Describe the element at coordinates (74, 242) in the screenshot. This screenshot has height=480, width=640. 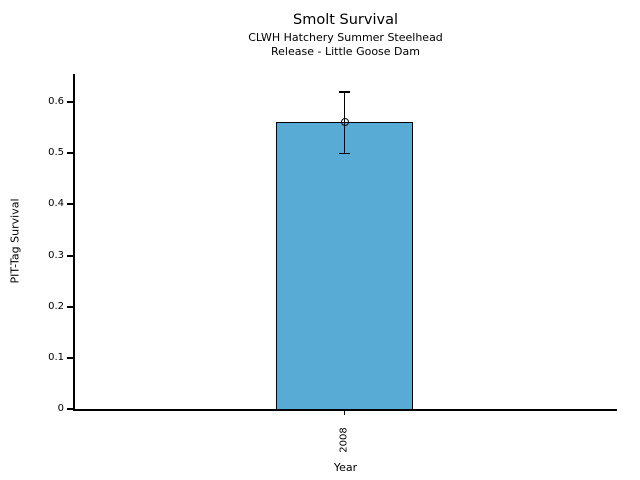
I see `y-axis-spine` at that location.